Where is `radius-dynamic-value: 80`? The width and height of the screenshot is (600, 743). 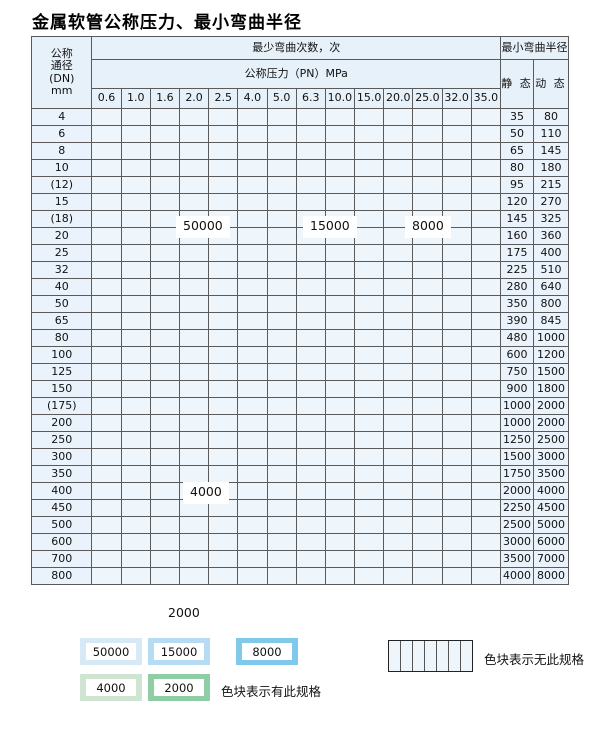
radius-dynamic-value: 80 is located at coordinates (551, 117).